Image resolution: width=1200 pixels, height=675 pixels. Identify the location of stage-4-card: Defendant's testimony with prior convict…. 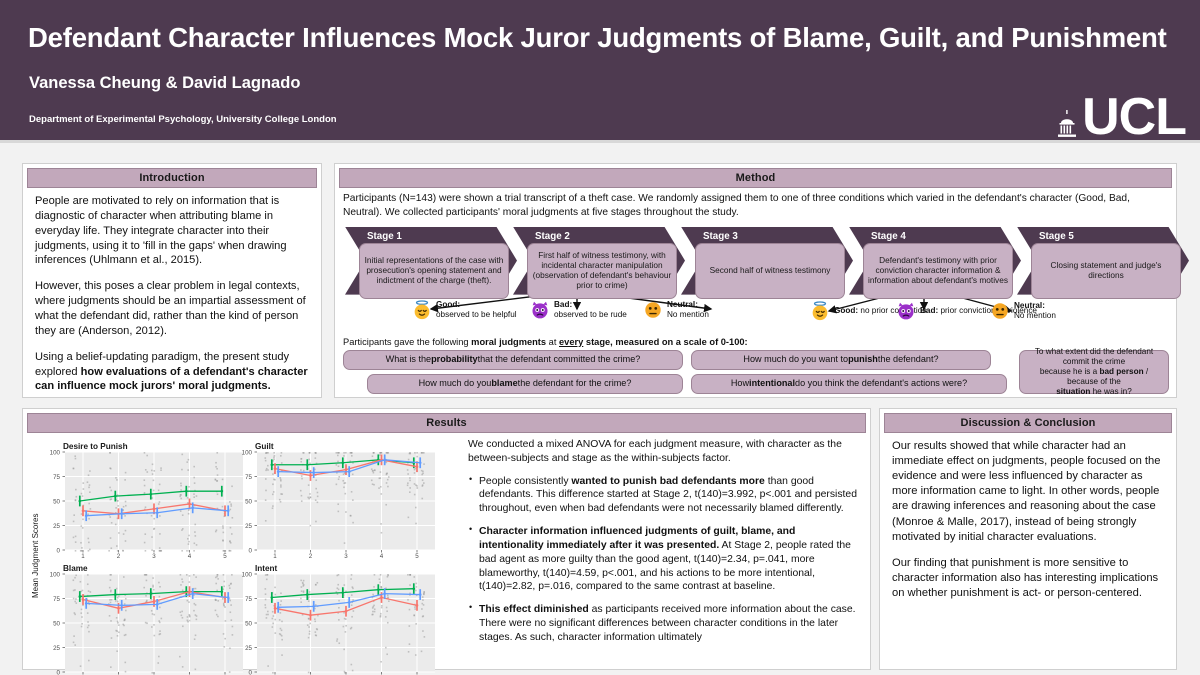
(938, 270).